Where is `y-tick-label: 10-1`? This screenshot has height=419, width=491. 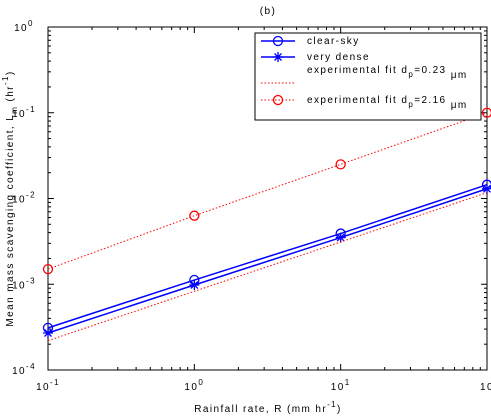 y-tick-label: 10-1 is located at coordinates (24, 112).